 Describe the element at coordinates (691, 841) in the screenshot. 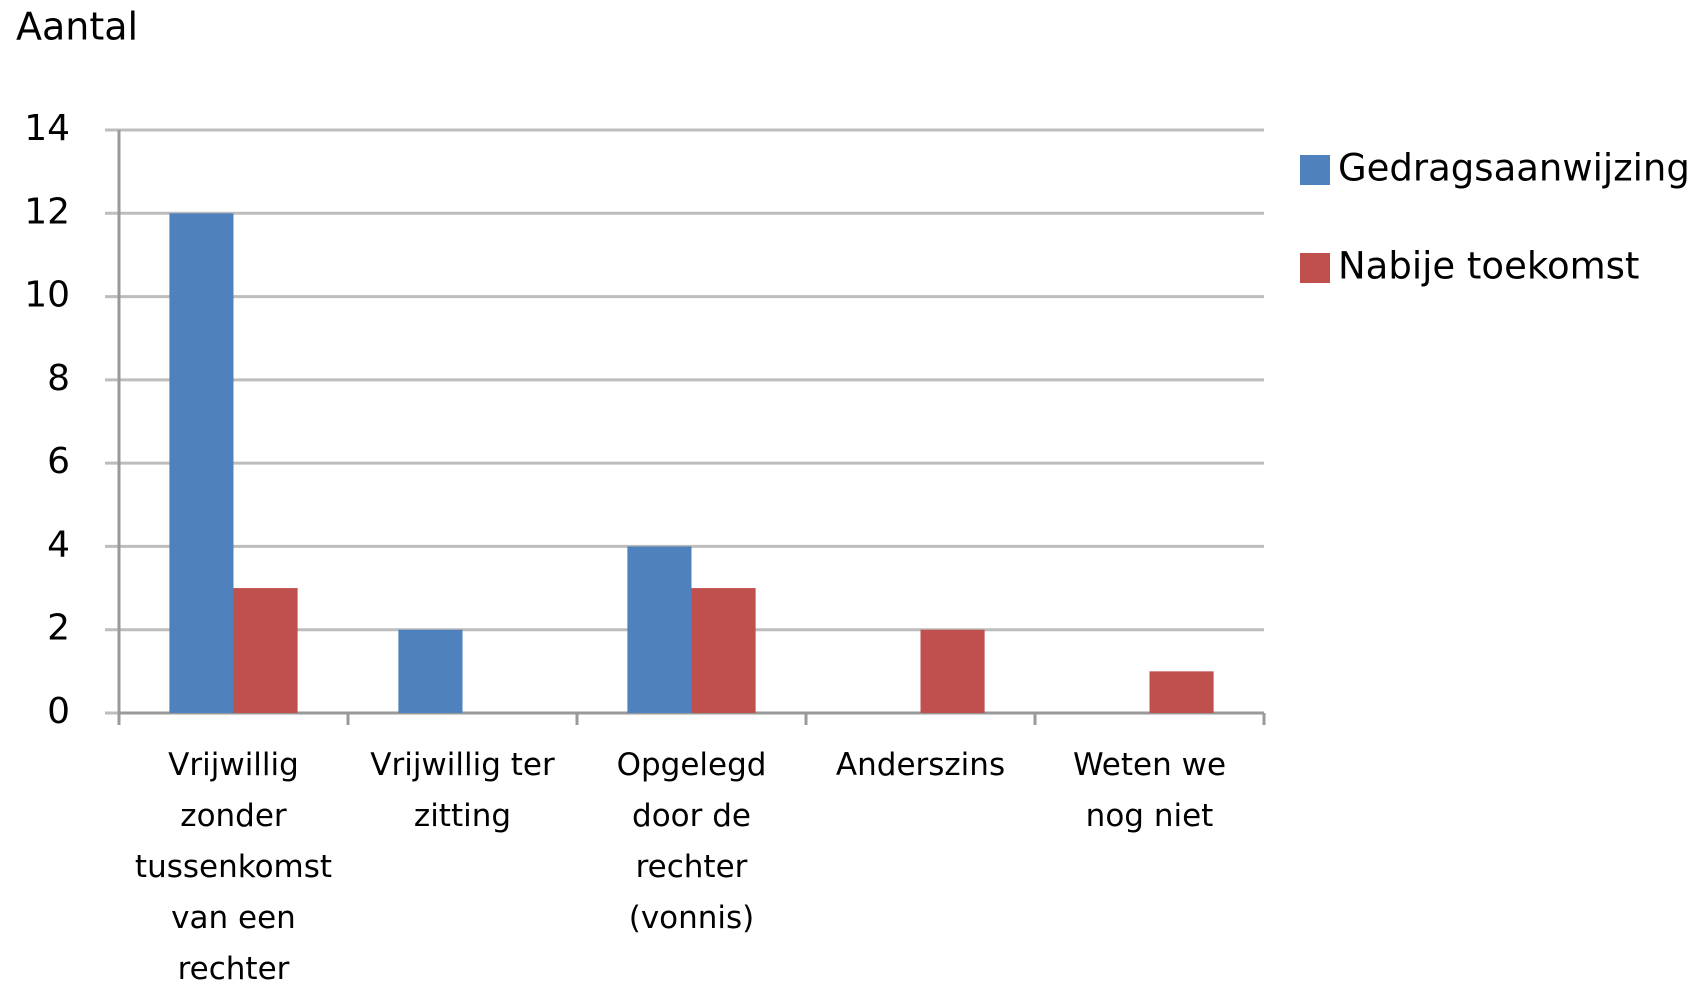

I see `x-tick-label: Opgelegd door de rechter (vonnis)` at that location.